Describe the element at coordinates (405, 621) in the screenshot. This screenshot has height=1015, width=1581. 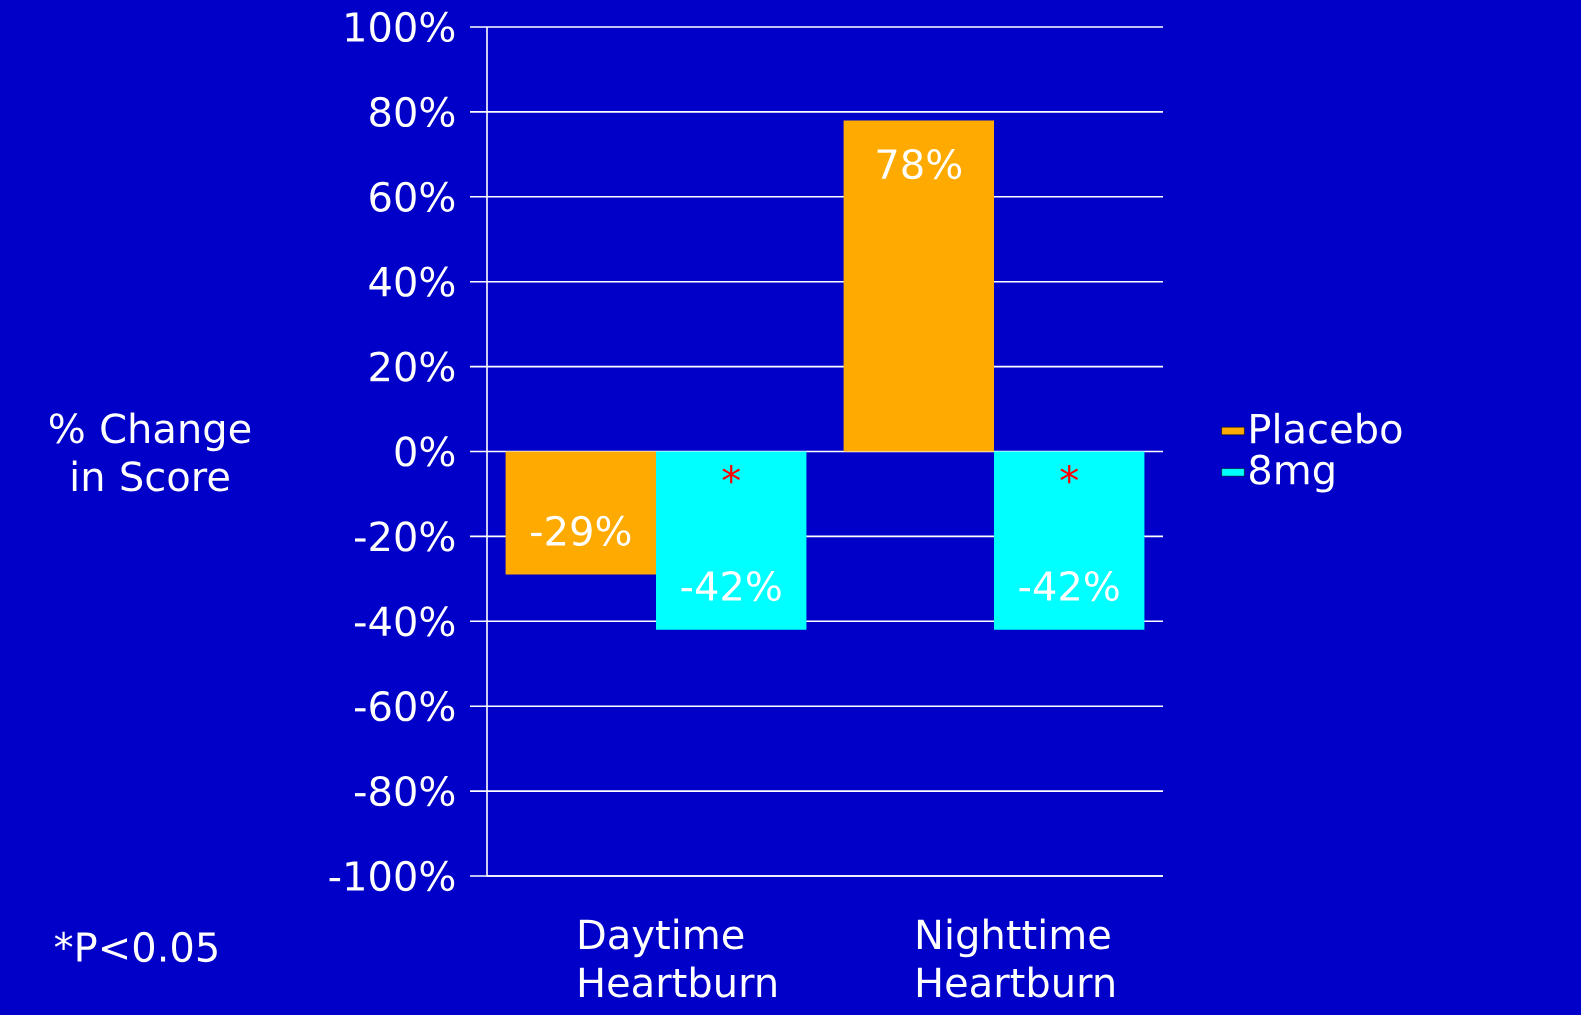
I see `y-tick-label: -40%` at that location.